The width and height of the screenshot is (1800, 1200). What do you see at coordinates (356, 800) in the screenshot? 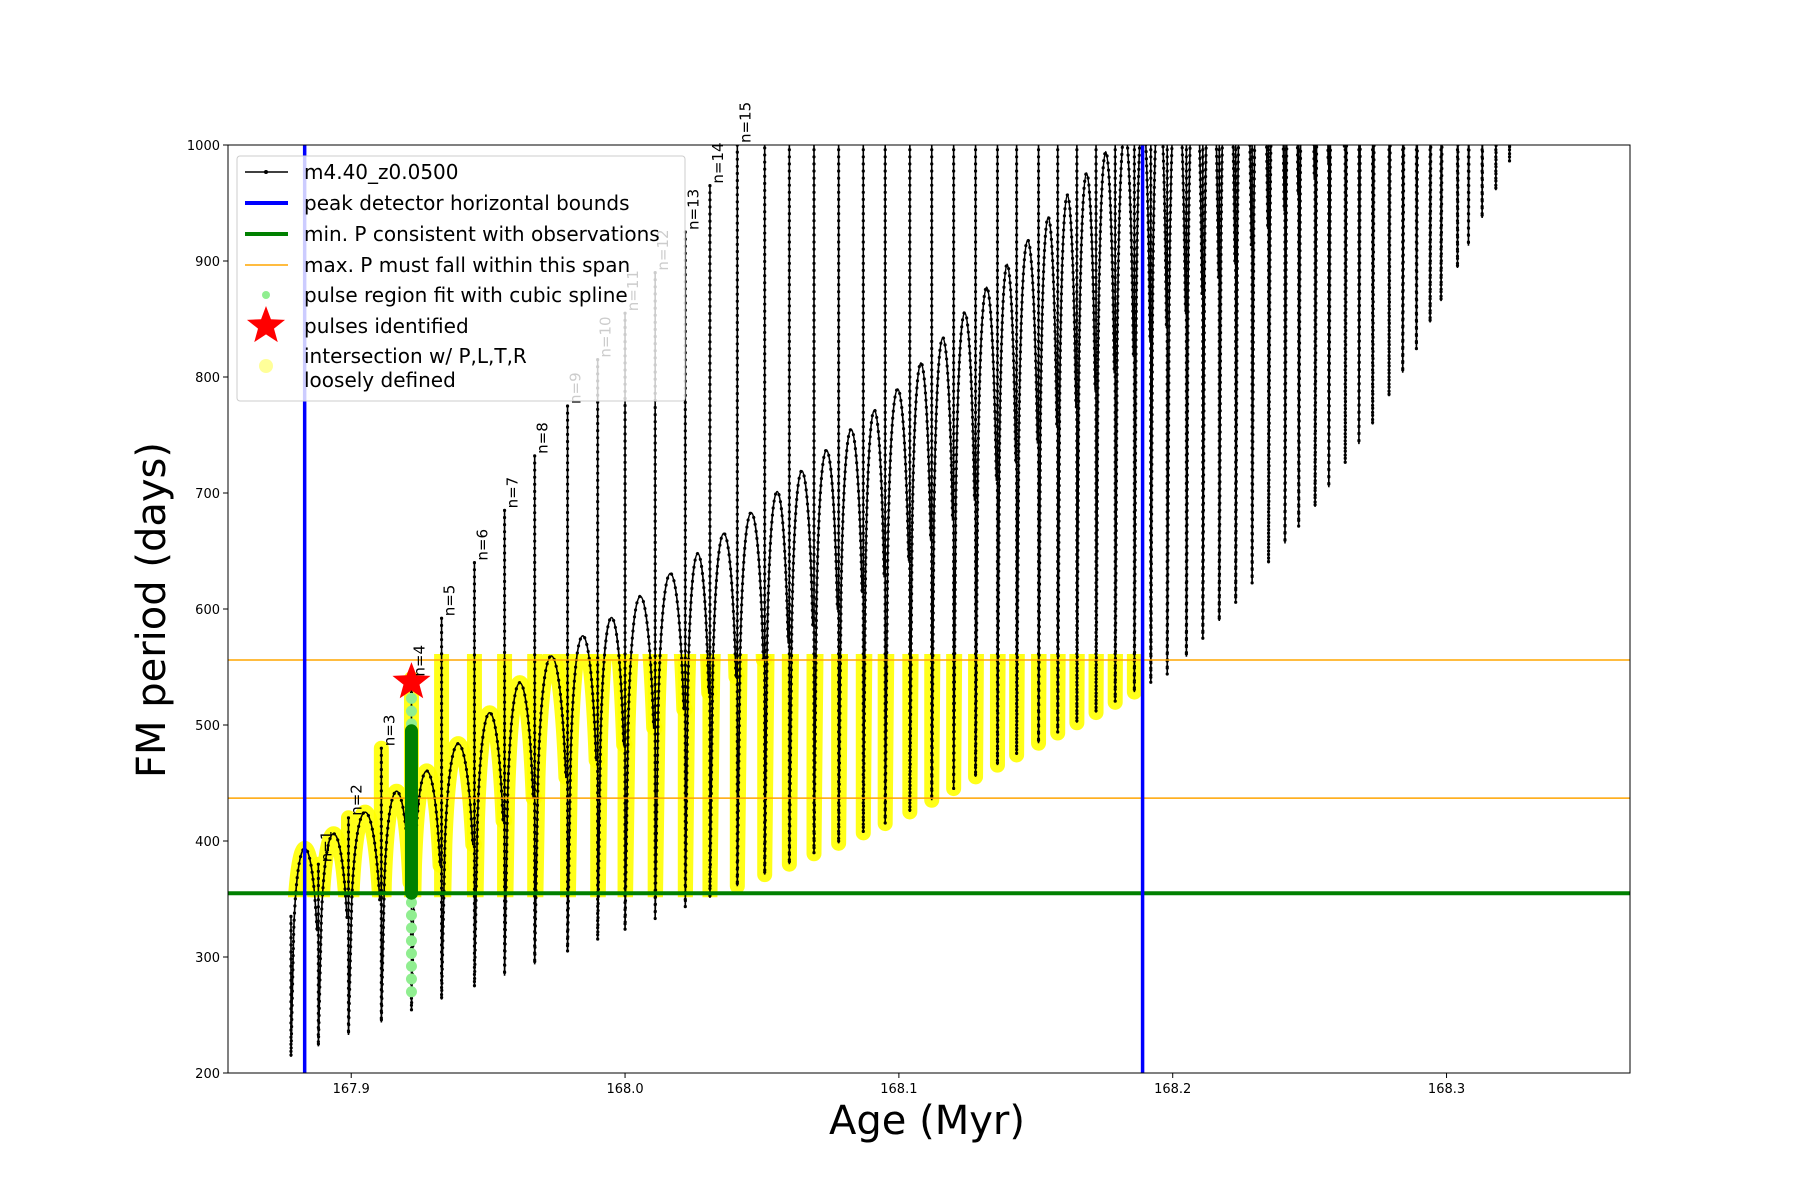
I see `pulse-label: n=2` at bounding box center [356, 800].